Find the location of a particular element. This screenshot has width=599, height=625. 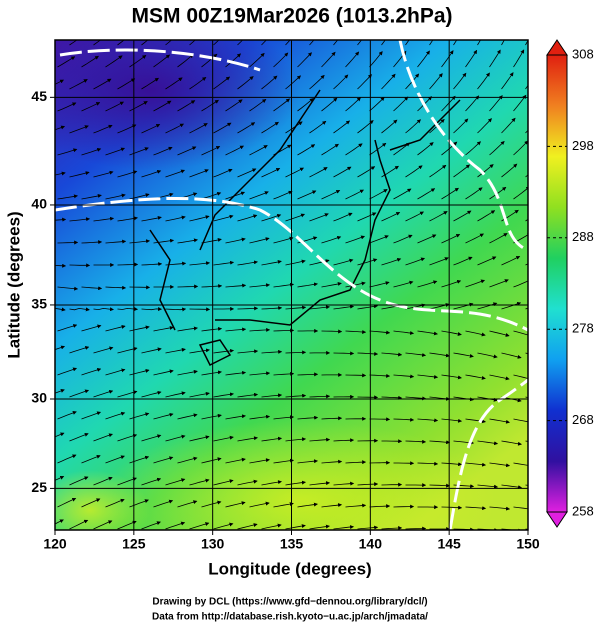

y-tick-label: 40 is located at coordinates (39, 204).